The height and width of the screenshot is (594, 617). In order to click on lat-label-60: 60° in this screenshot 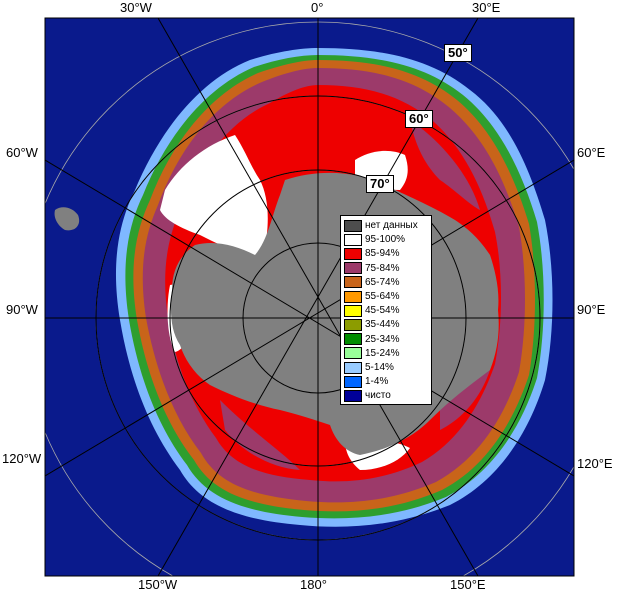, I will do `click(419, 119)`.